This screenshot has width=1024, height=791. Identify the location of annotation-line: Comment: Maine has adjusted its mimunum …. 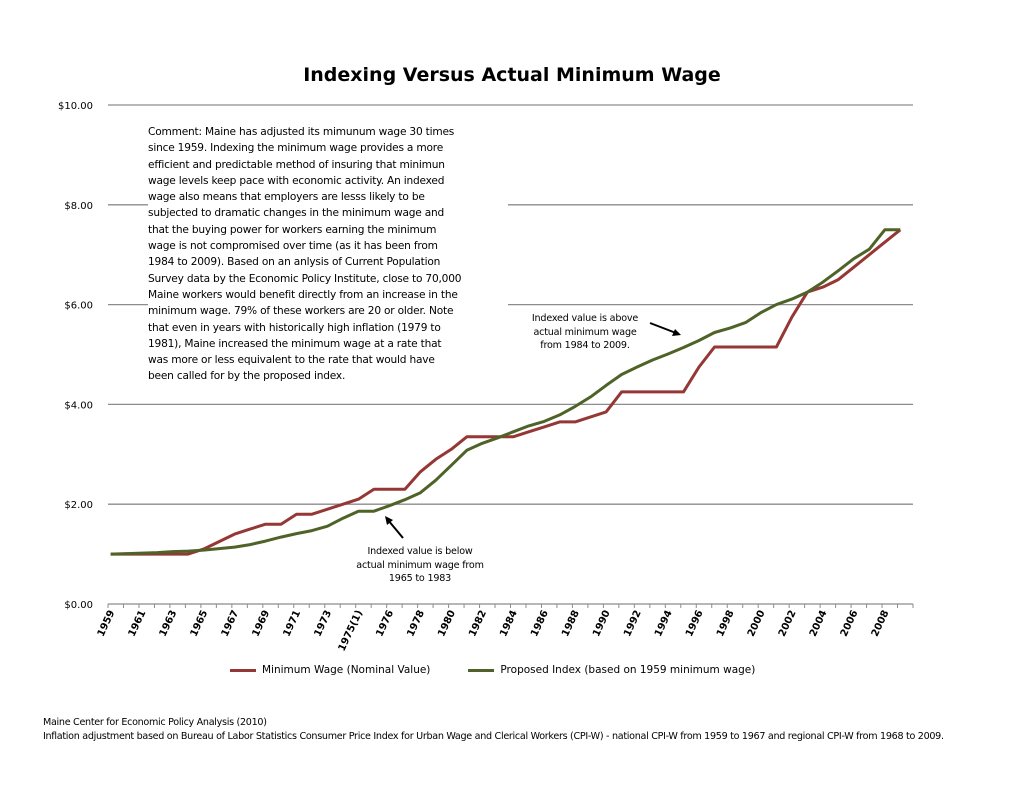
(301, 132).